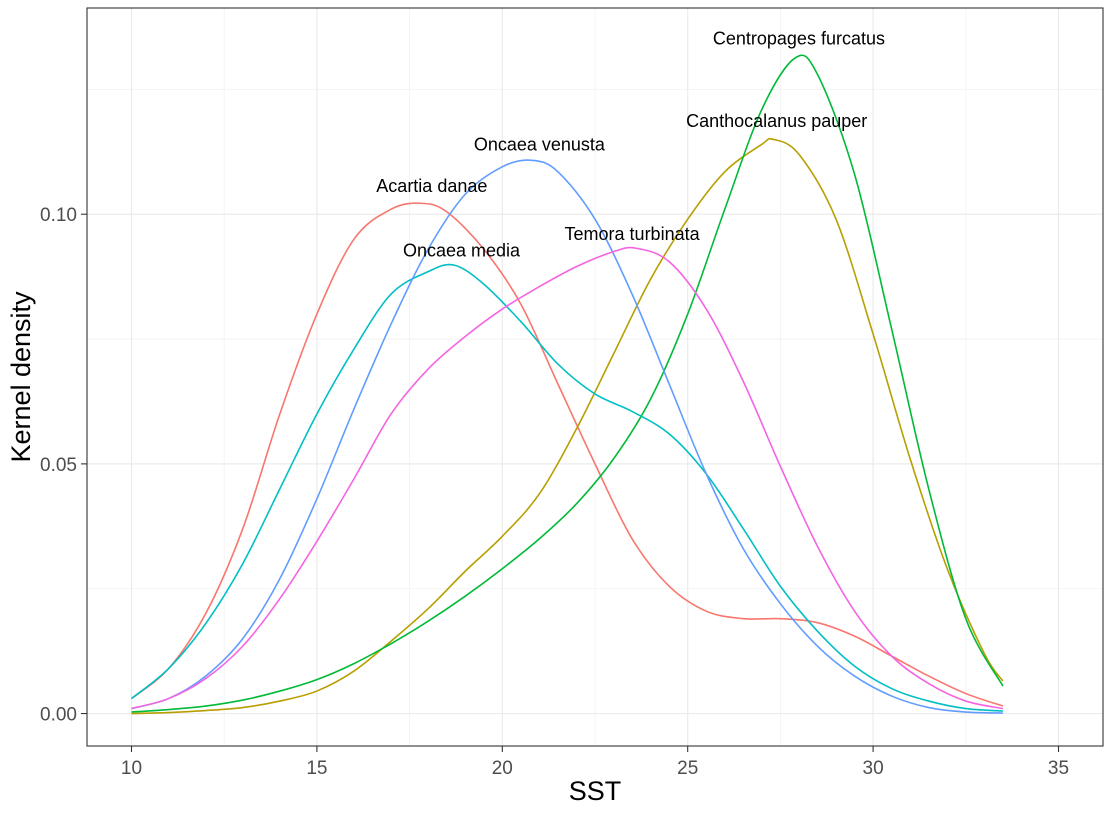 The width and height of the screenshot is (1113, 815). I want to click on x-axis-title: SST, so click(595, 791).